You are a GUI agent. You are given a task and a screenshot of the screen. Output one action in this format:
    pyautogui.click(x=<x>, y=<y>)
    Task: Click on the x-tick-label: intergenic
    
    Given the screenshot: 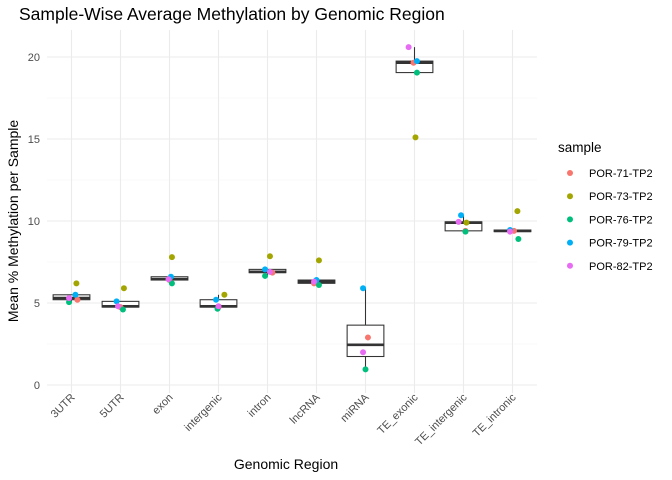 What is the action you would take?
    pyautogui.click(x=203, y=412)
    